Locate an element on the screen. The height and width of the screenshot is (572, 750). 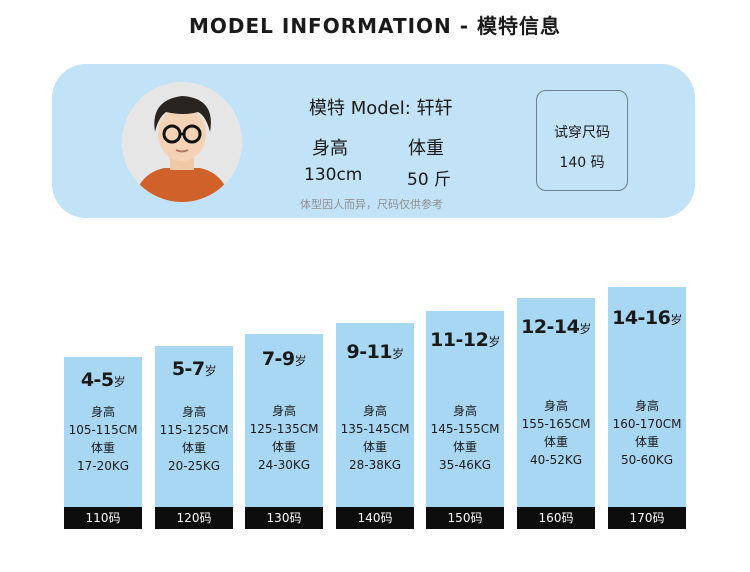
size-label: 110码 is located at coordinates (103, 518).